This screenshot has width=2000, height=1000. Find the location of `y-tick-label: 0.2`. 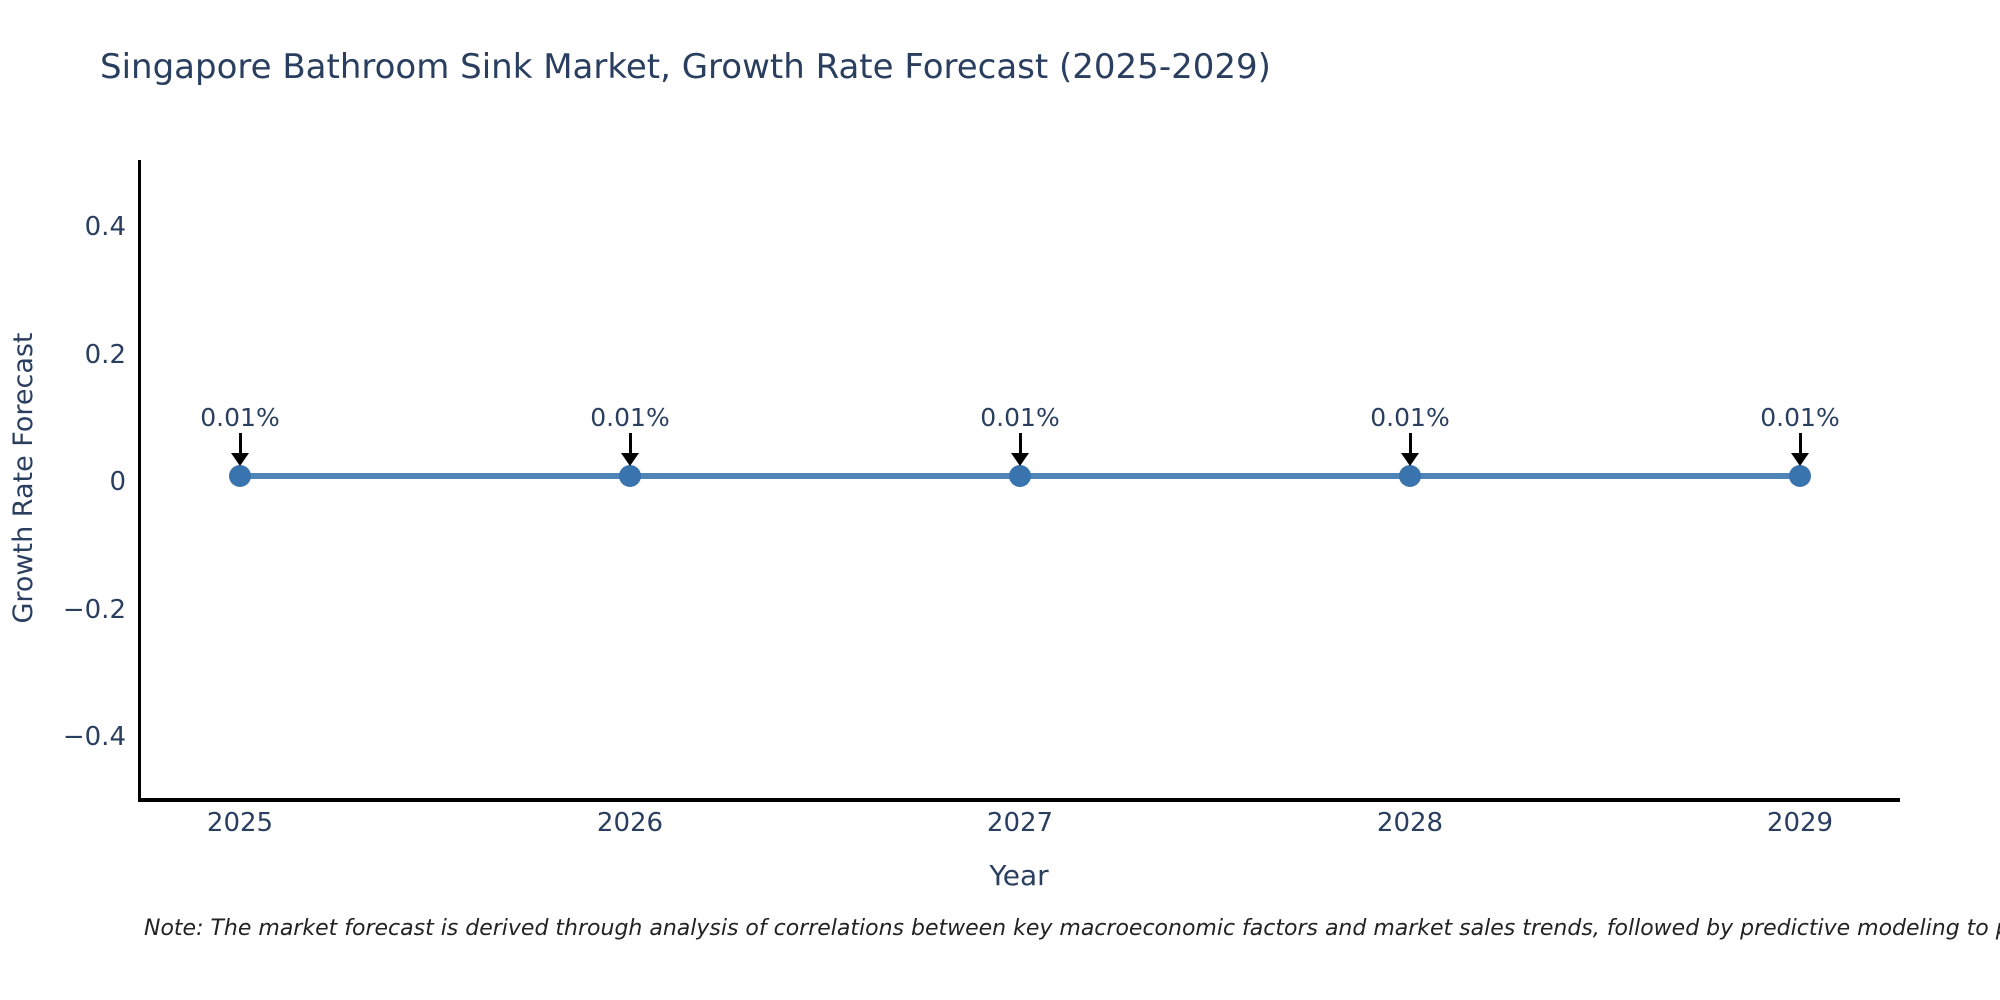

y-tick-label: 0.2 is located at coordinates (105, 354).